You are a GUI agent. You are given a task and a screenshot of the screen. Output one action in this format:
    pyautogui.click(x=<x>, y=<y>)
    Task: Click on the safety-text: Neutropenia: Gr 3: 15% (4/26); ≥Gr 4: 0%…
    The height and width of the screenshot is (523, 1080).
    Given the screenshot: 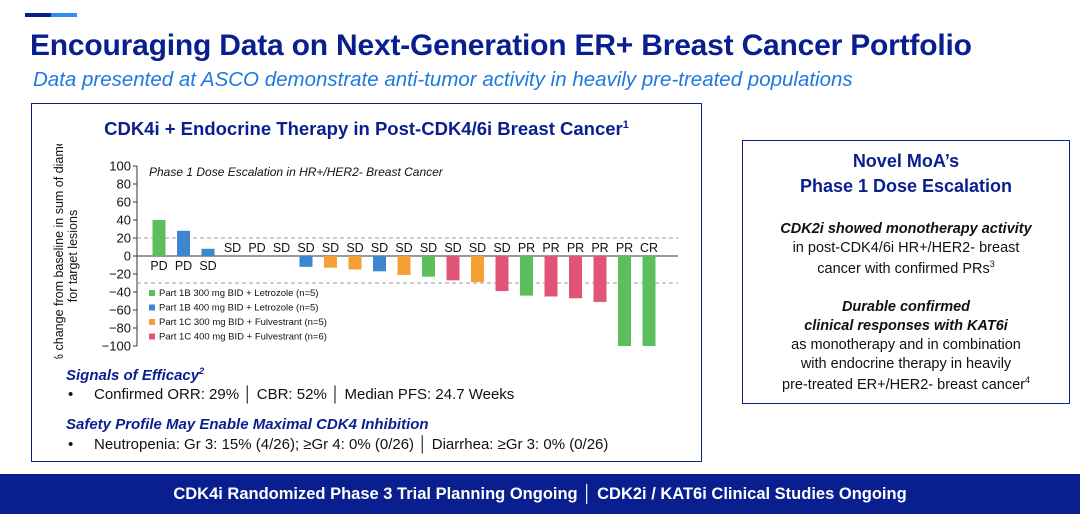 What is the action you would take?
    pyautogui.click(x=351, y=444)
    